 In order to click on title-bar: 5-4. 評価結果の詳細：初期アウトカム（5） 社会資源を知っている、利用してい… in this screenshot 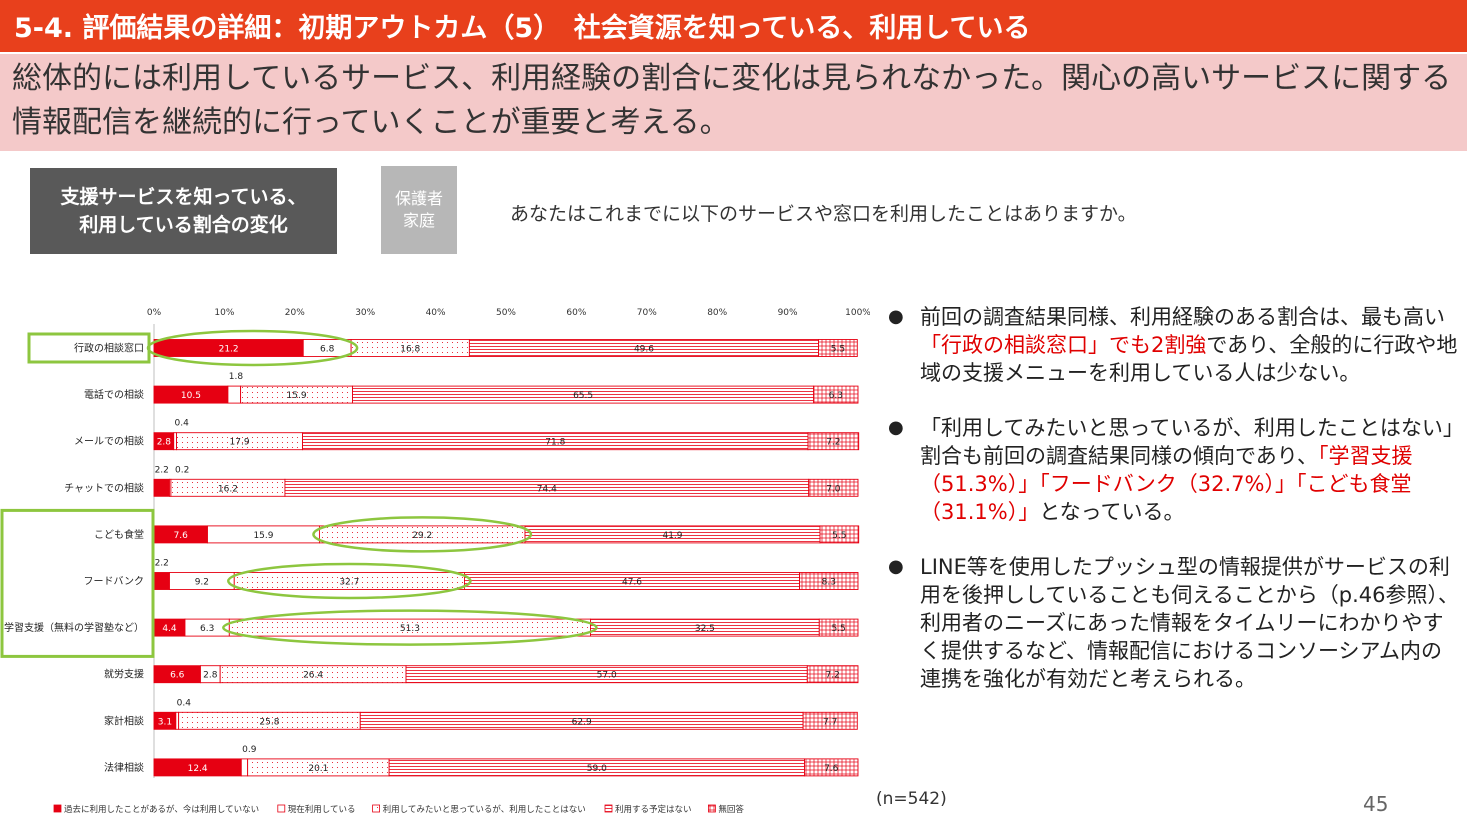, I will do `click(733, 26)`.